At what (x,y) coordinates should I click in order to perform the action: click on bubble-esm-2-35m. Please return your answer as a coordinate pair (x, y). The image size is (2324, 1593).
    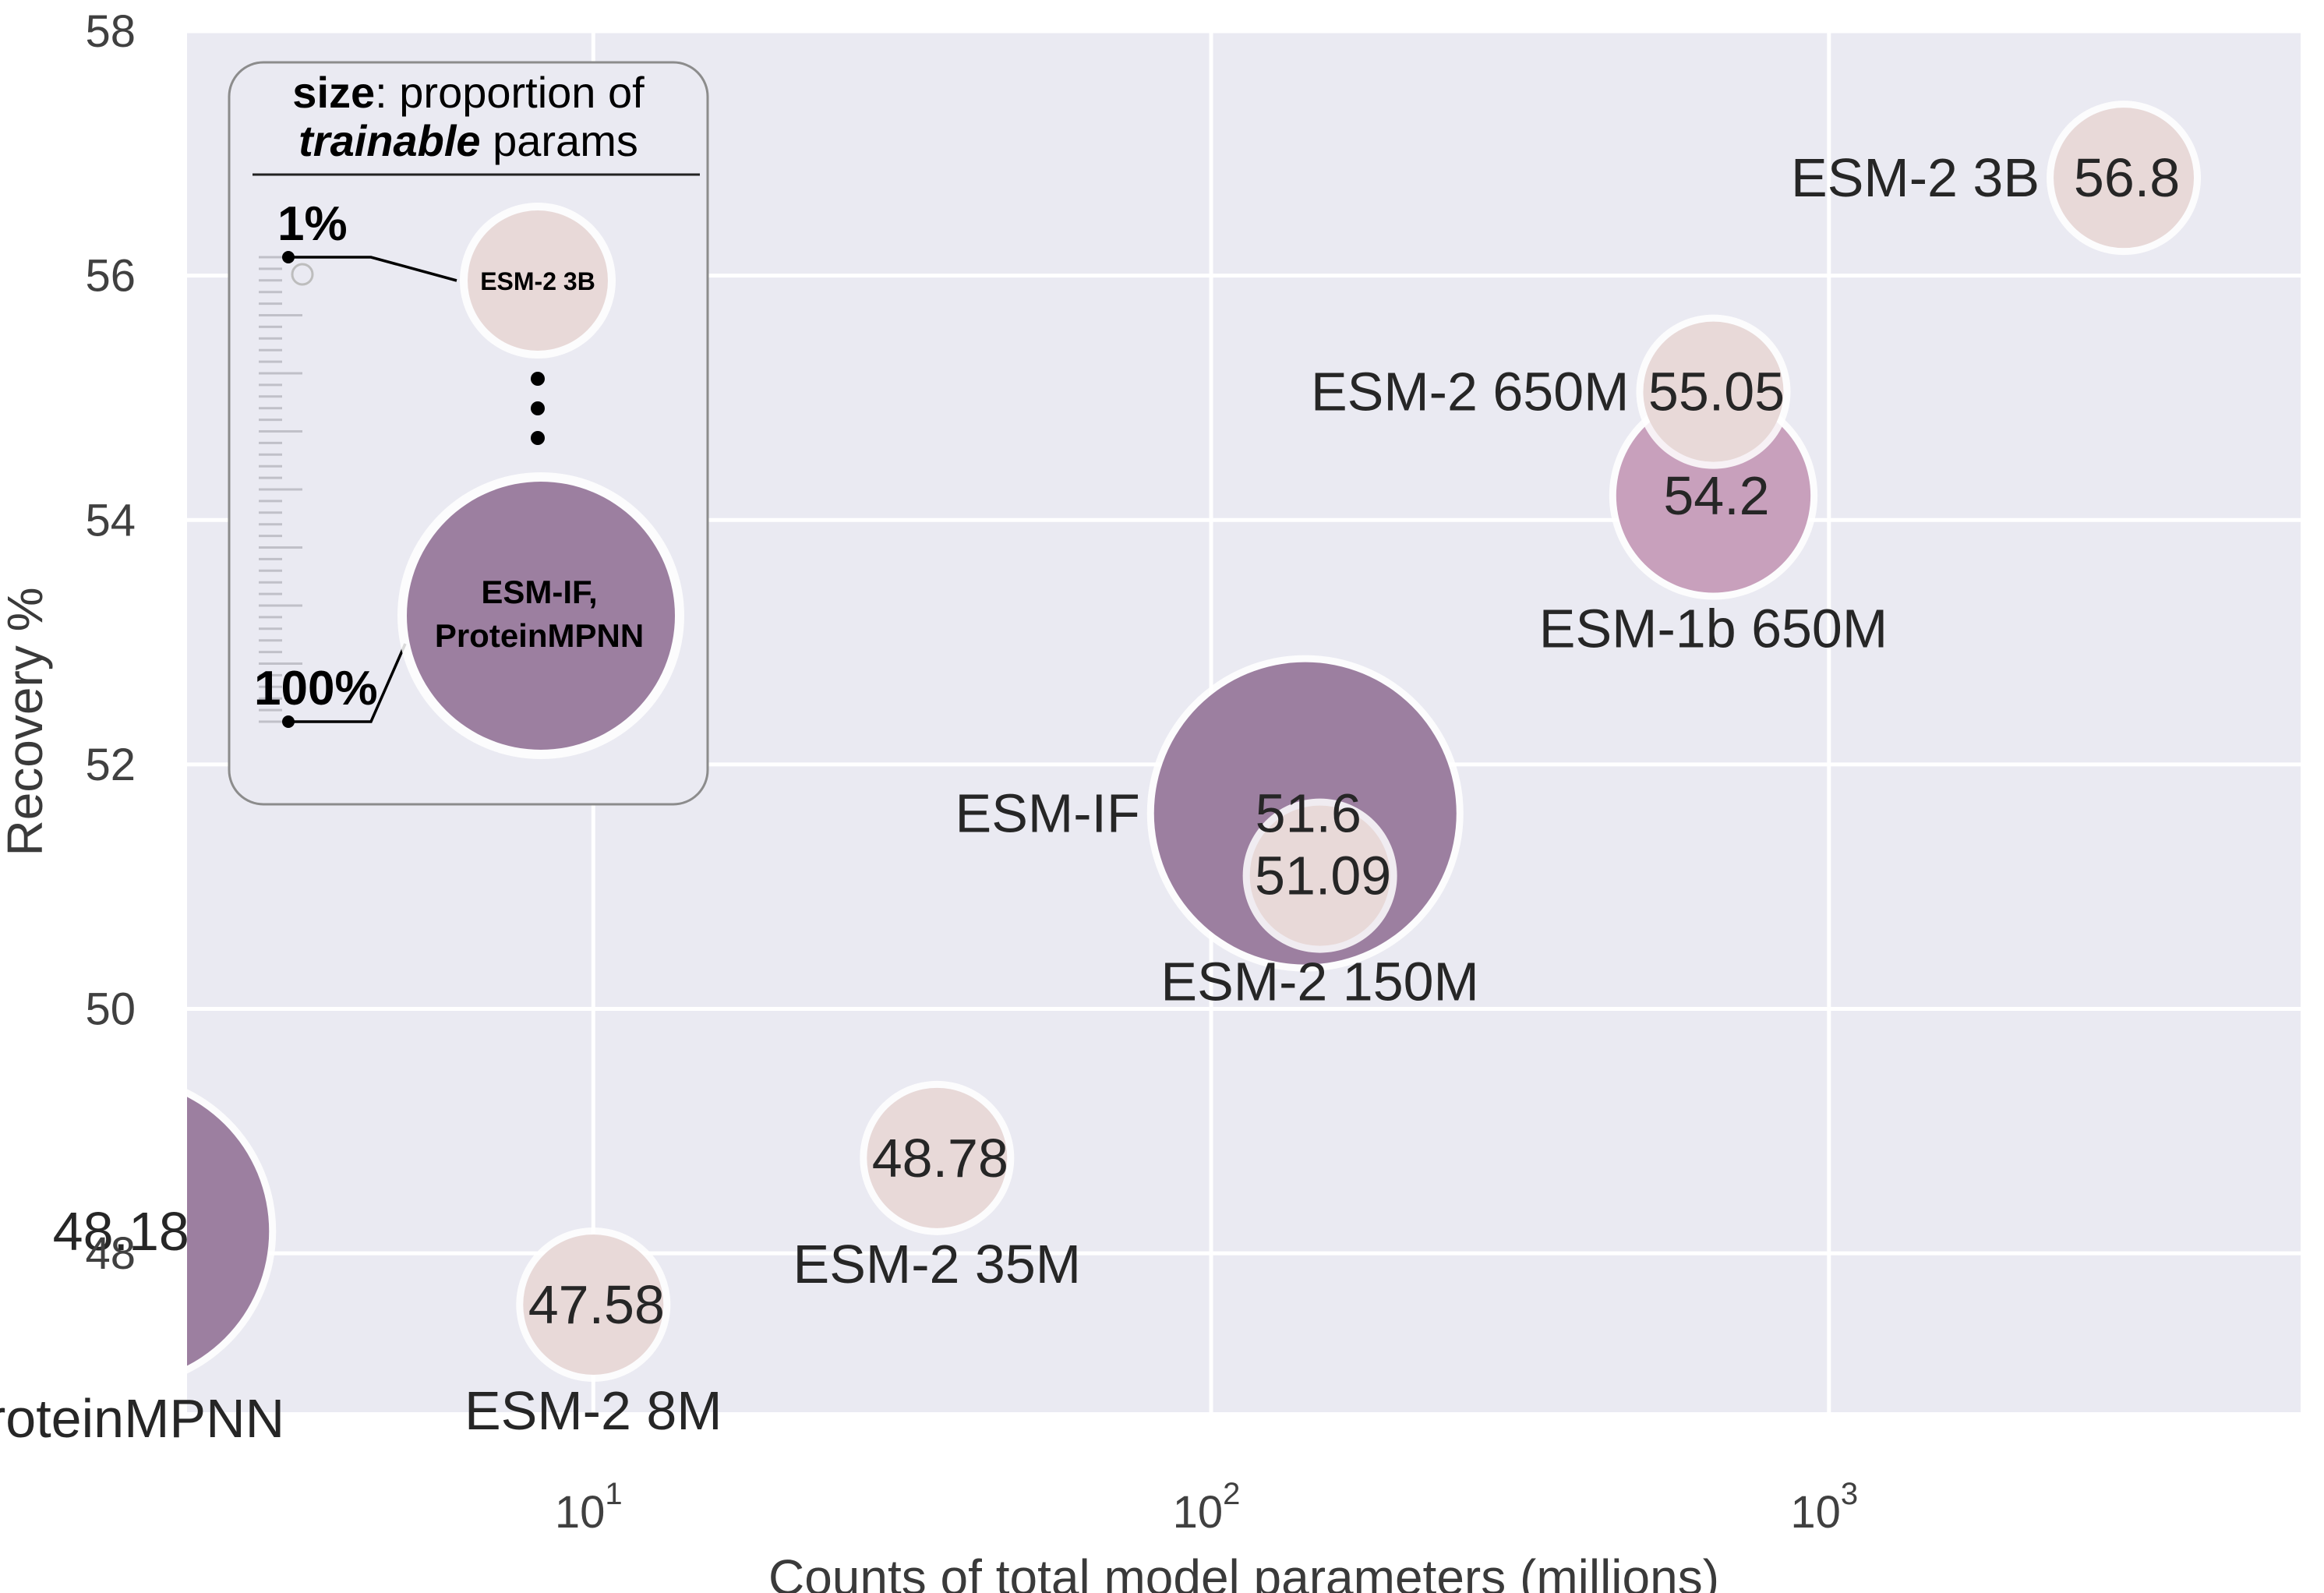
    Looking at the image, I should click on (937, 1158).